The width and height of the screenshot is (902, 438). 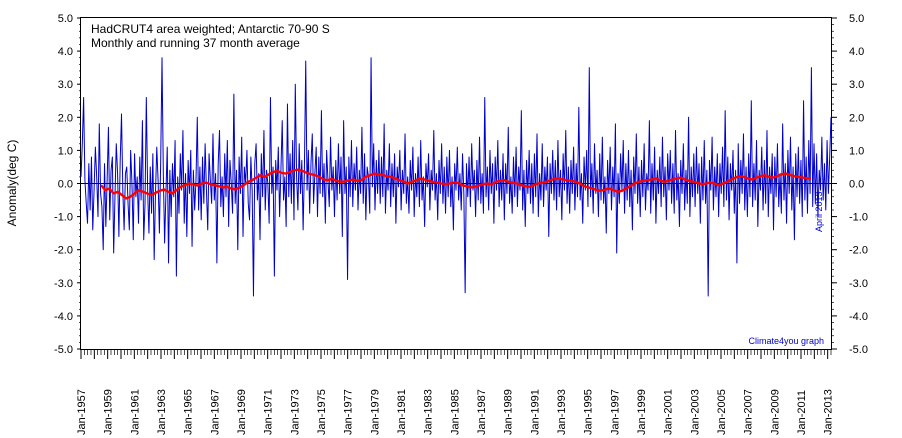 I want to click on y-tick-label: 0.0, so click(x=65, y=185).